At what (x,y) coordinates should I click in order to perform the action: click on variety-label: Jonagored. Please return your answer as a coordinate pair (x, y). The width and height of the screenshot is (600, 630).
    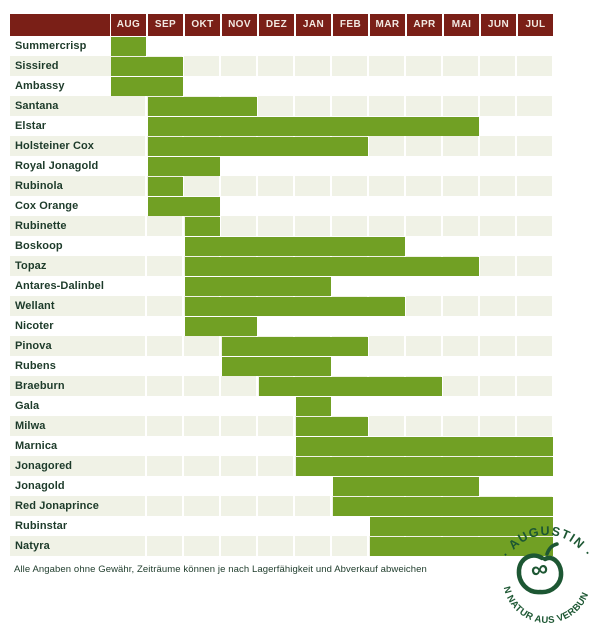
    Looking at the image, I should click on (44, 466).